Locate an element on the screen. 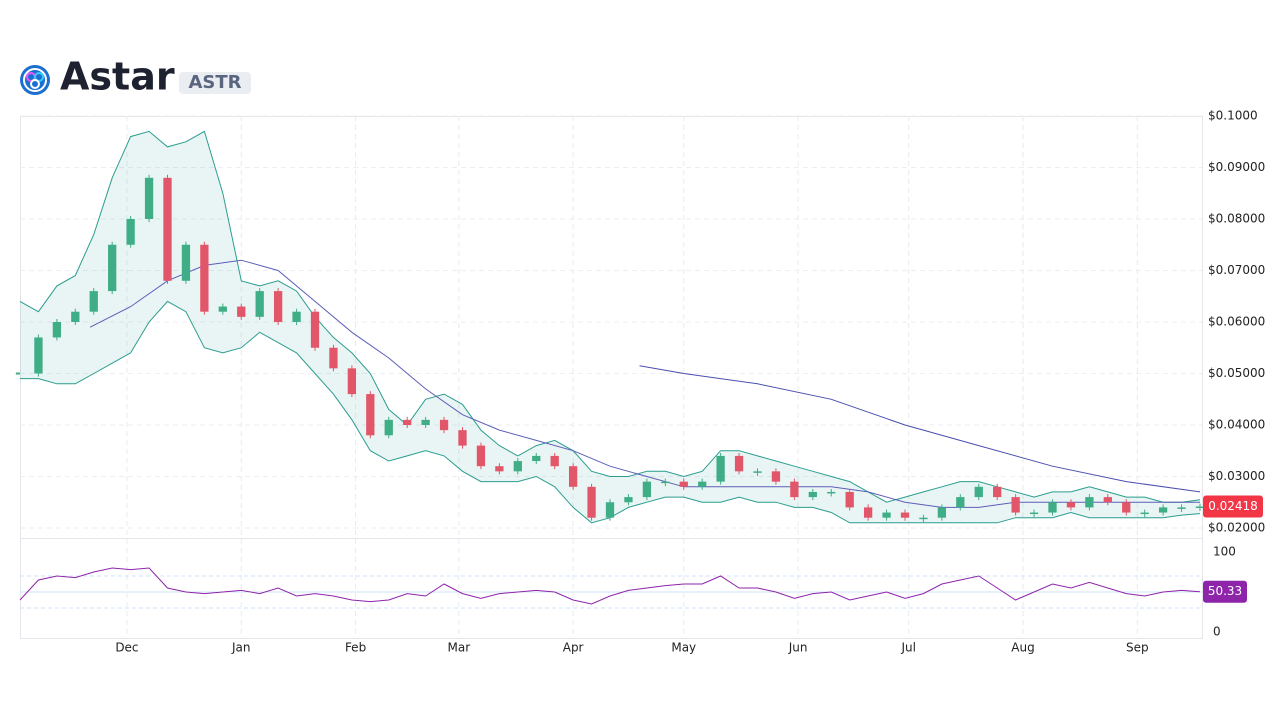  y-tick-label: $0.04000 is located at coordinates (1236, 425).